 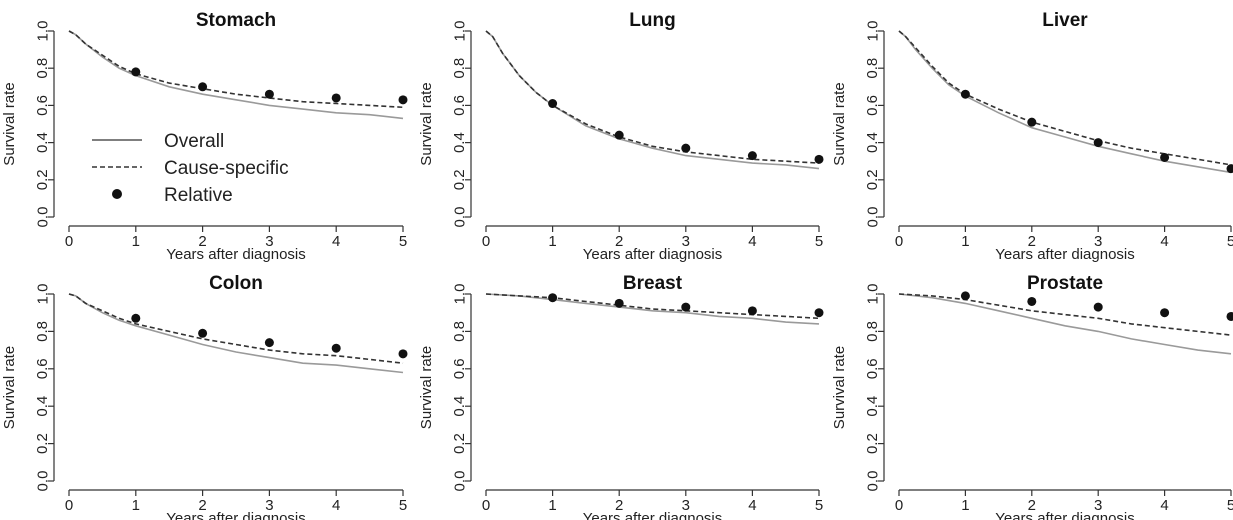 What do you see at coordinates (459, 68) in the screenshot?
I see `panel-lung-y-tick-label: 0.8` at bounding box center [459, 68].